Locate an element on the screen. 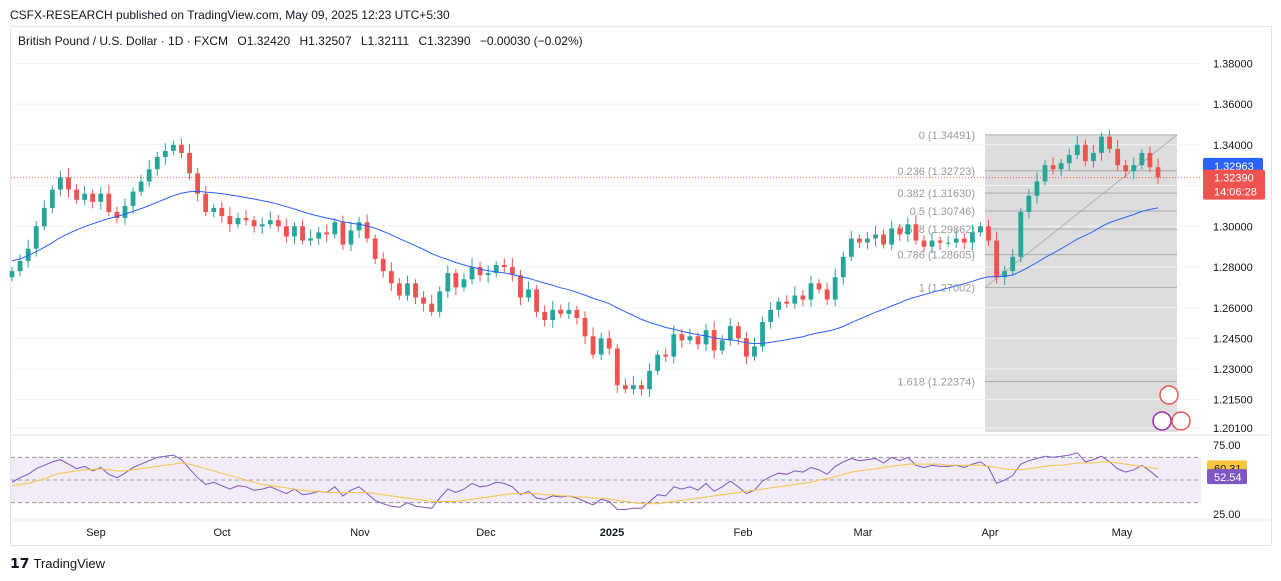 This screenshot has width=1281, height=581. fib-level-label: 0.5 (1.30746) is located at coordinates (942, 212).